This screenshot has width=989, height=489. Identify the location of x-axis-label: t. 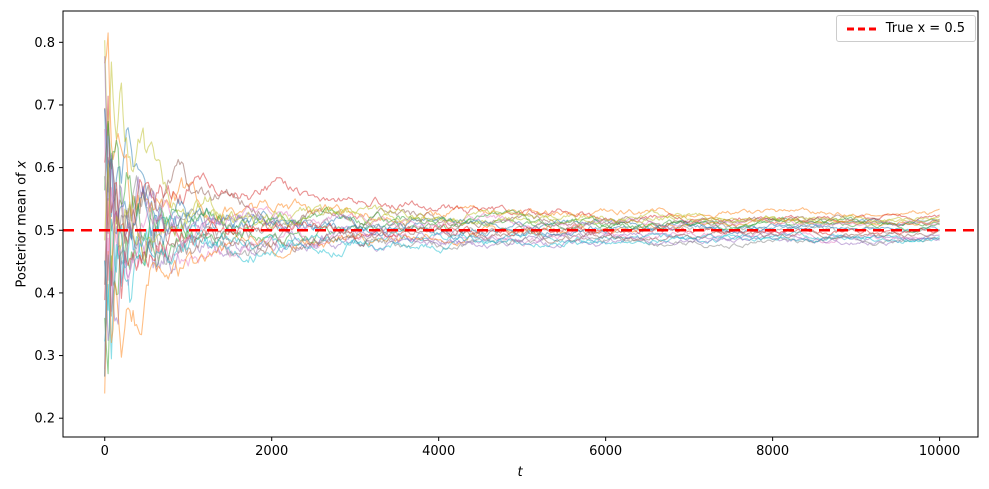
(520, 472).